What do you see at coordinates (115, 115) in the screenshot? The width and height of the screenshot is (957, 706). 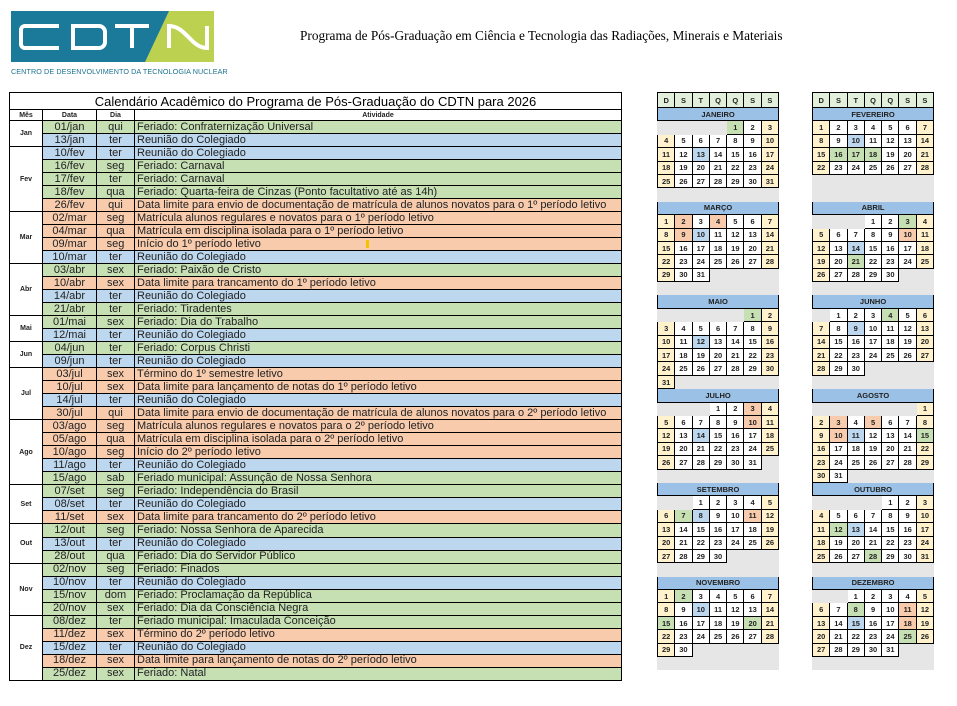 I see `column-header-day: Dia` at bounding box center [115, 115].